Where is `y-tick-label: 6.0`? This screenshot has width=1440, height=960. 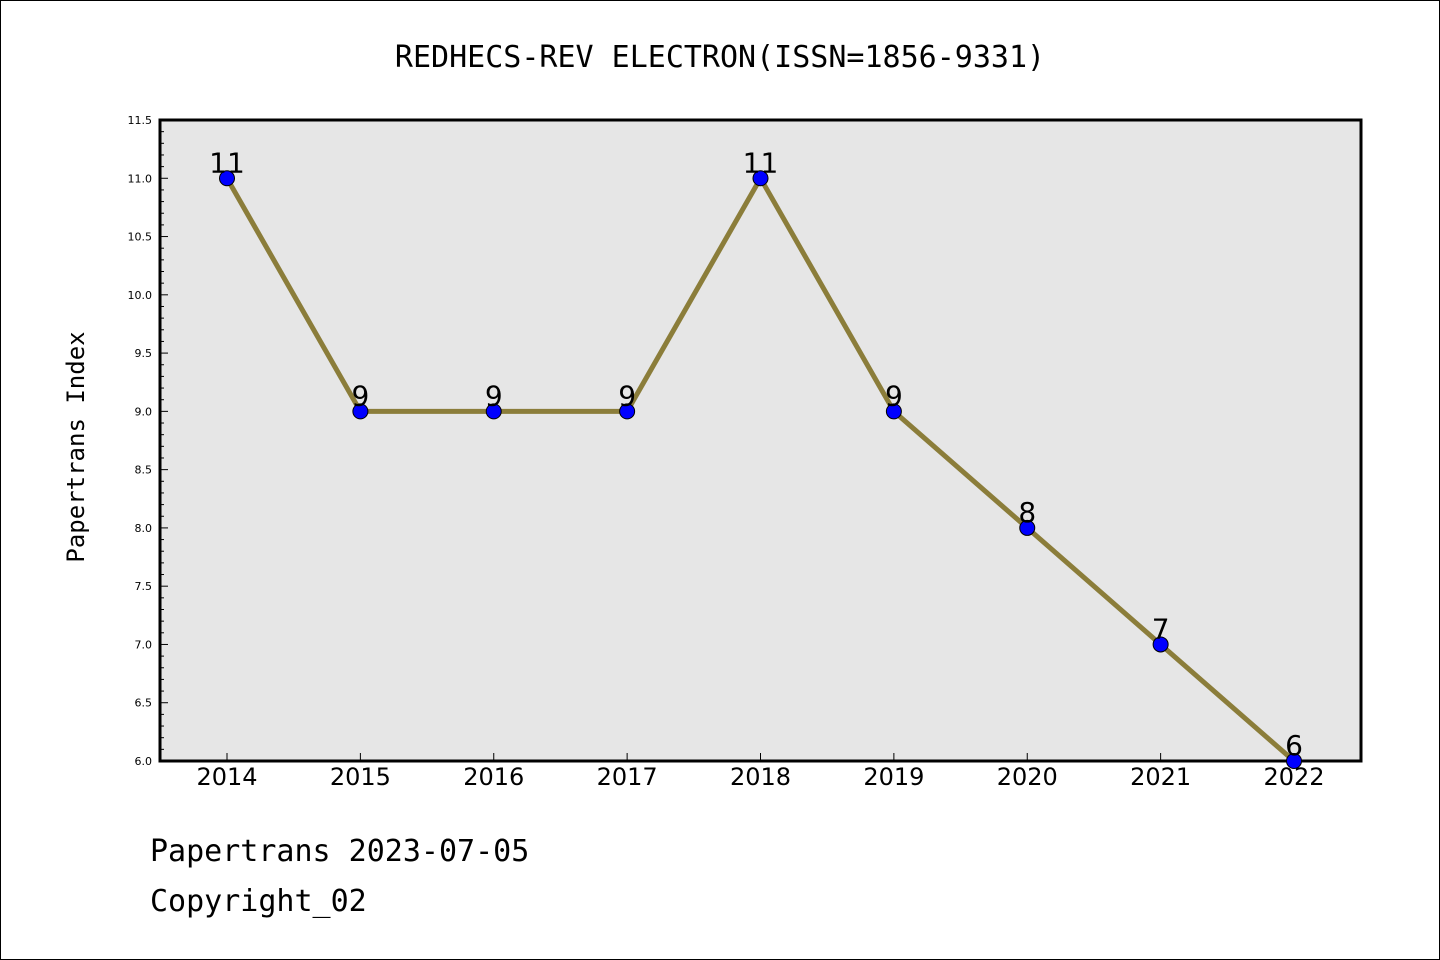
y-tick-label: 6.0 is located at coordinates (144, 761).